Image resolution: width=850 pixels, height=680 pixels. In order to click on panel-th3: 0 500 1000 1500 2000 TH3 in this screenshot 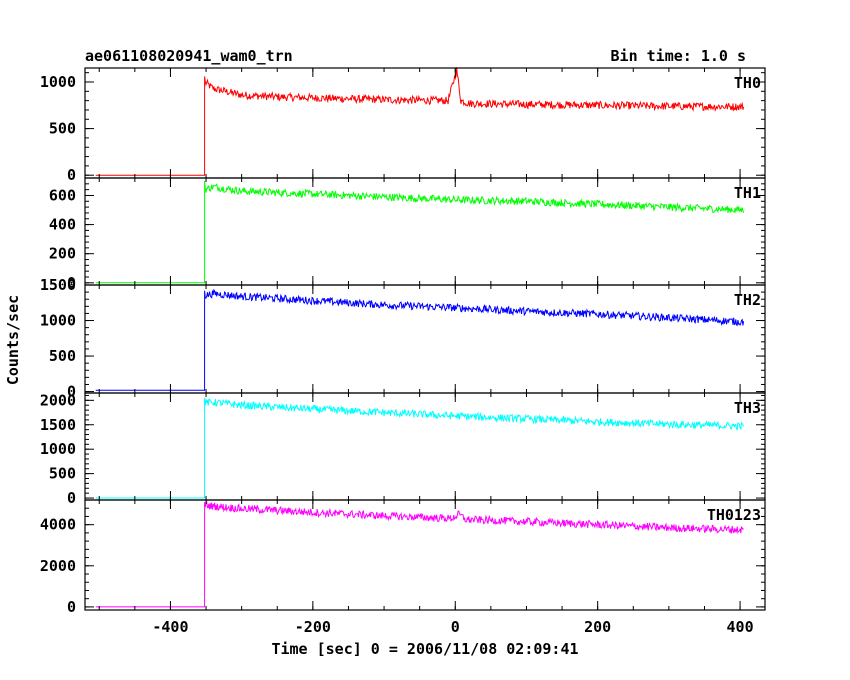, I will do `click(403, 449)`.